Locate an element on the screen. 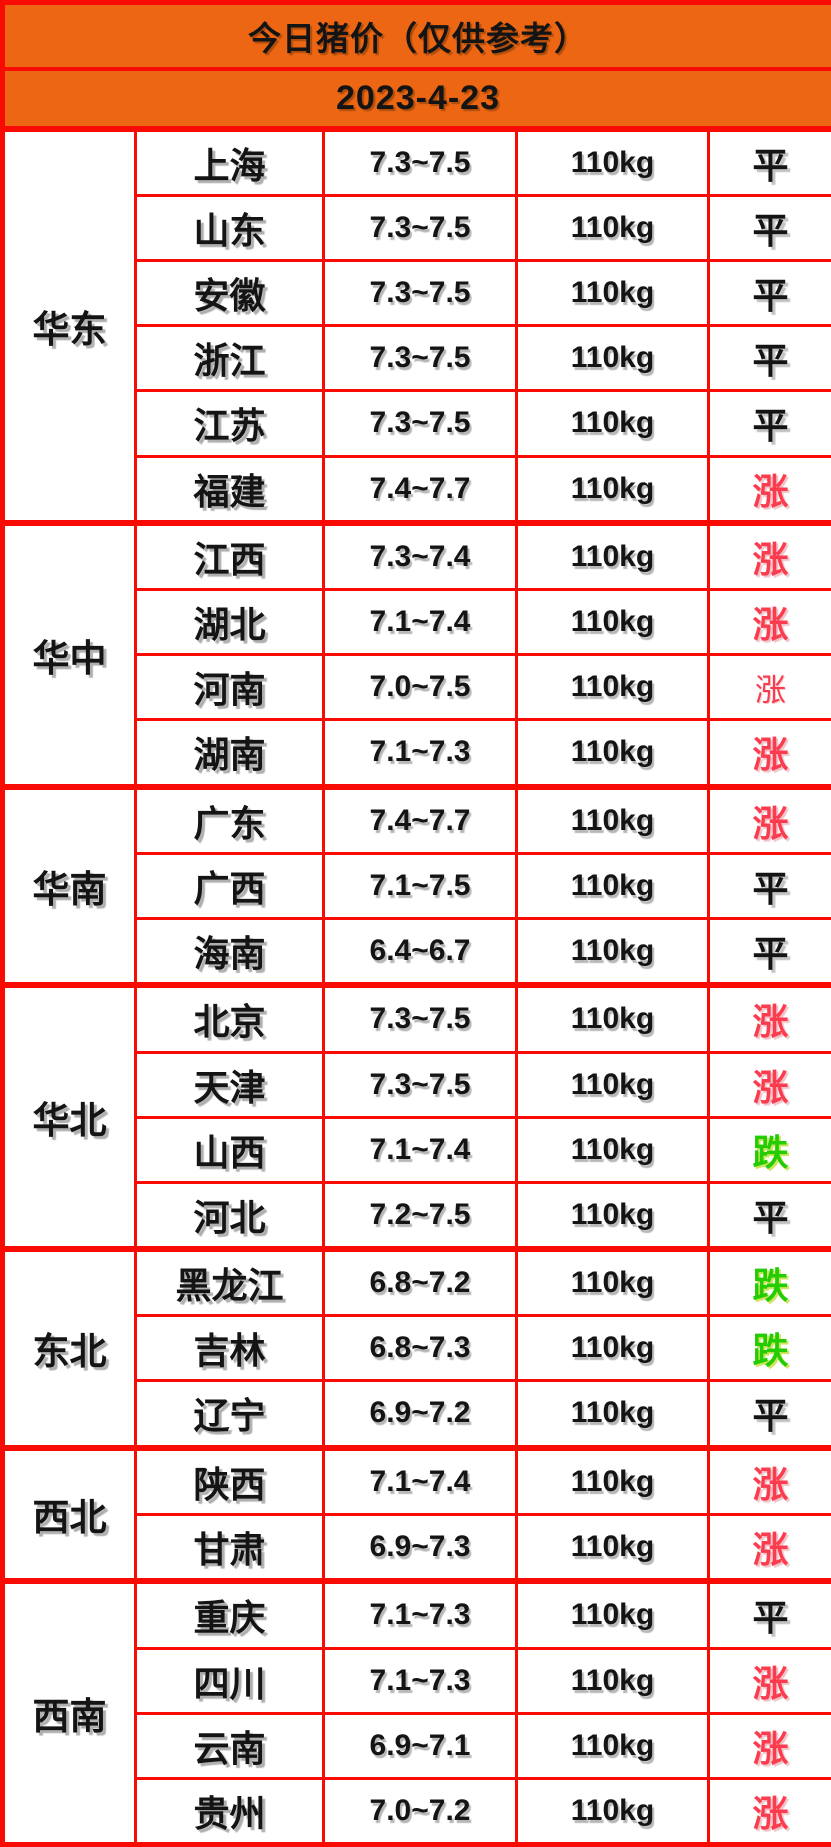  table-row: 吉林 6.8~7.3 110kg 跌 is located at coordinates (417, 1348).